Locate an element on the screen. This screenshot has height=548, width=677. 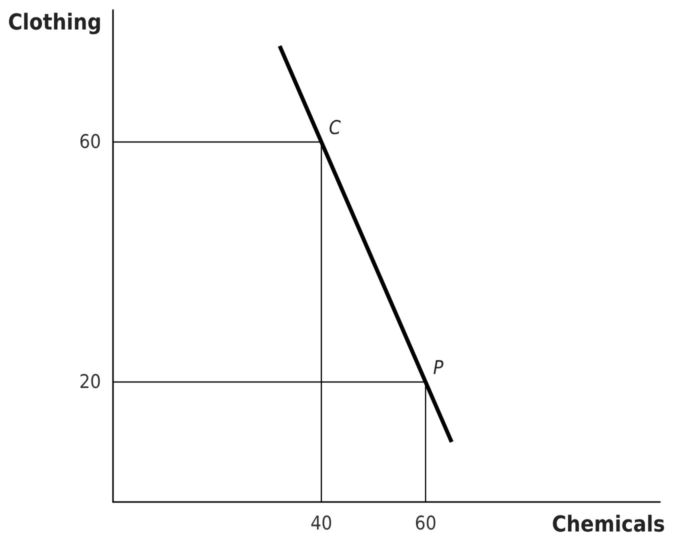
x-tick-label: 40 is located at coordinates (321, 523).